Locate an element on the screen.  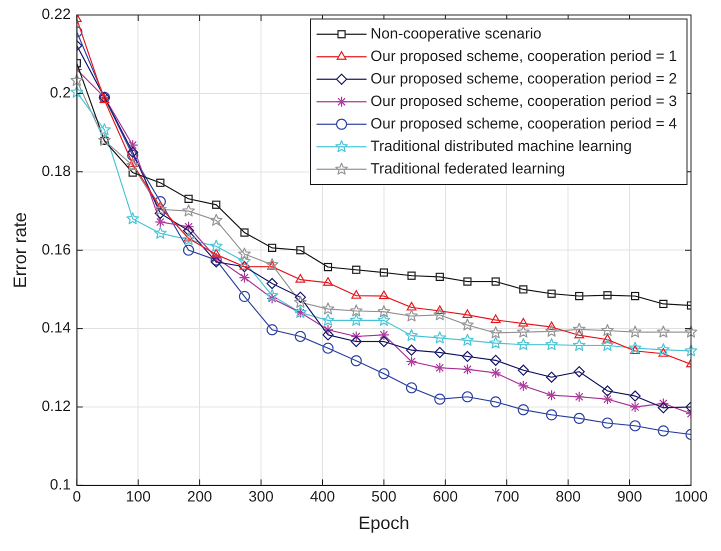
y-tick-label: 0.18 is located at coordinates (56, 171).